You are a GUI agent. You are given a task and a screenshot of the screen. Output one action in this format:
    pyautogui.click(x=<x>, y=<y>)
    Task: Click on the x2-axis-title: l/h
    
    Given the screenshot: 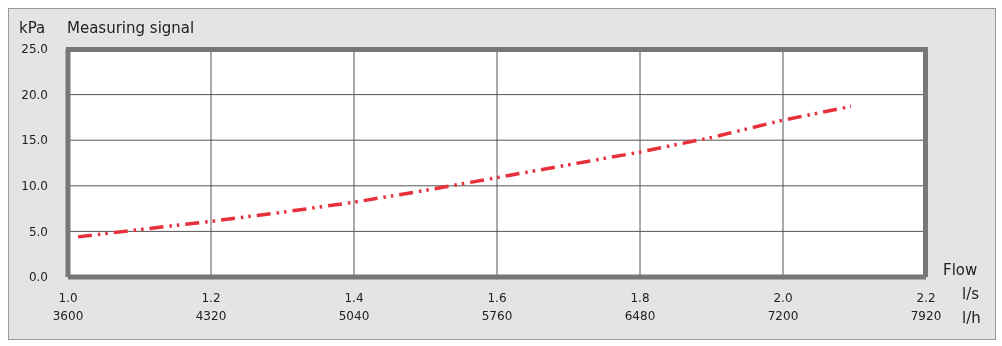 What is the action you would take?
    pyautogui.click(x=971, y=318)
    